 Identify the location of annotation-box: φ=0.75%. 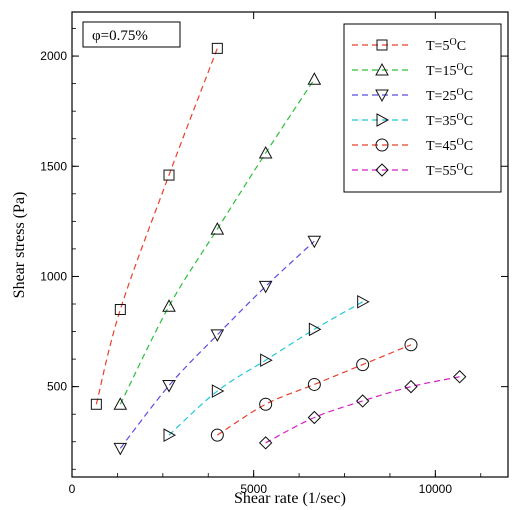
(131, 34).